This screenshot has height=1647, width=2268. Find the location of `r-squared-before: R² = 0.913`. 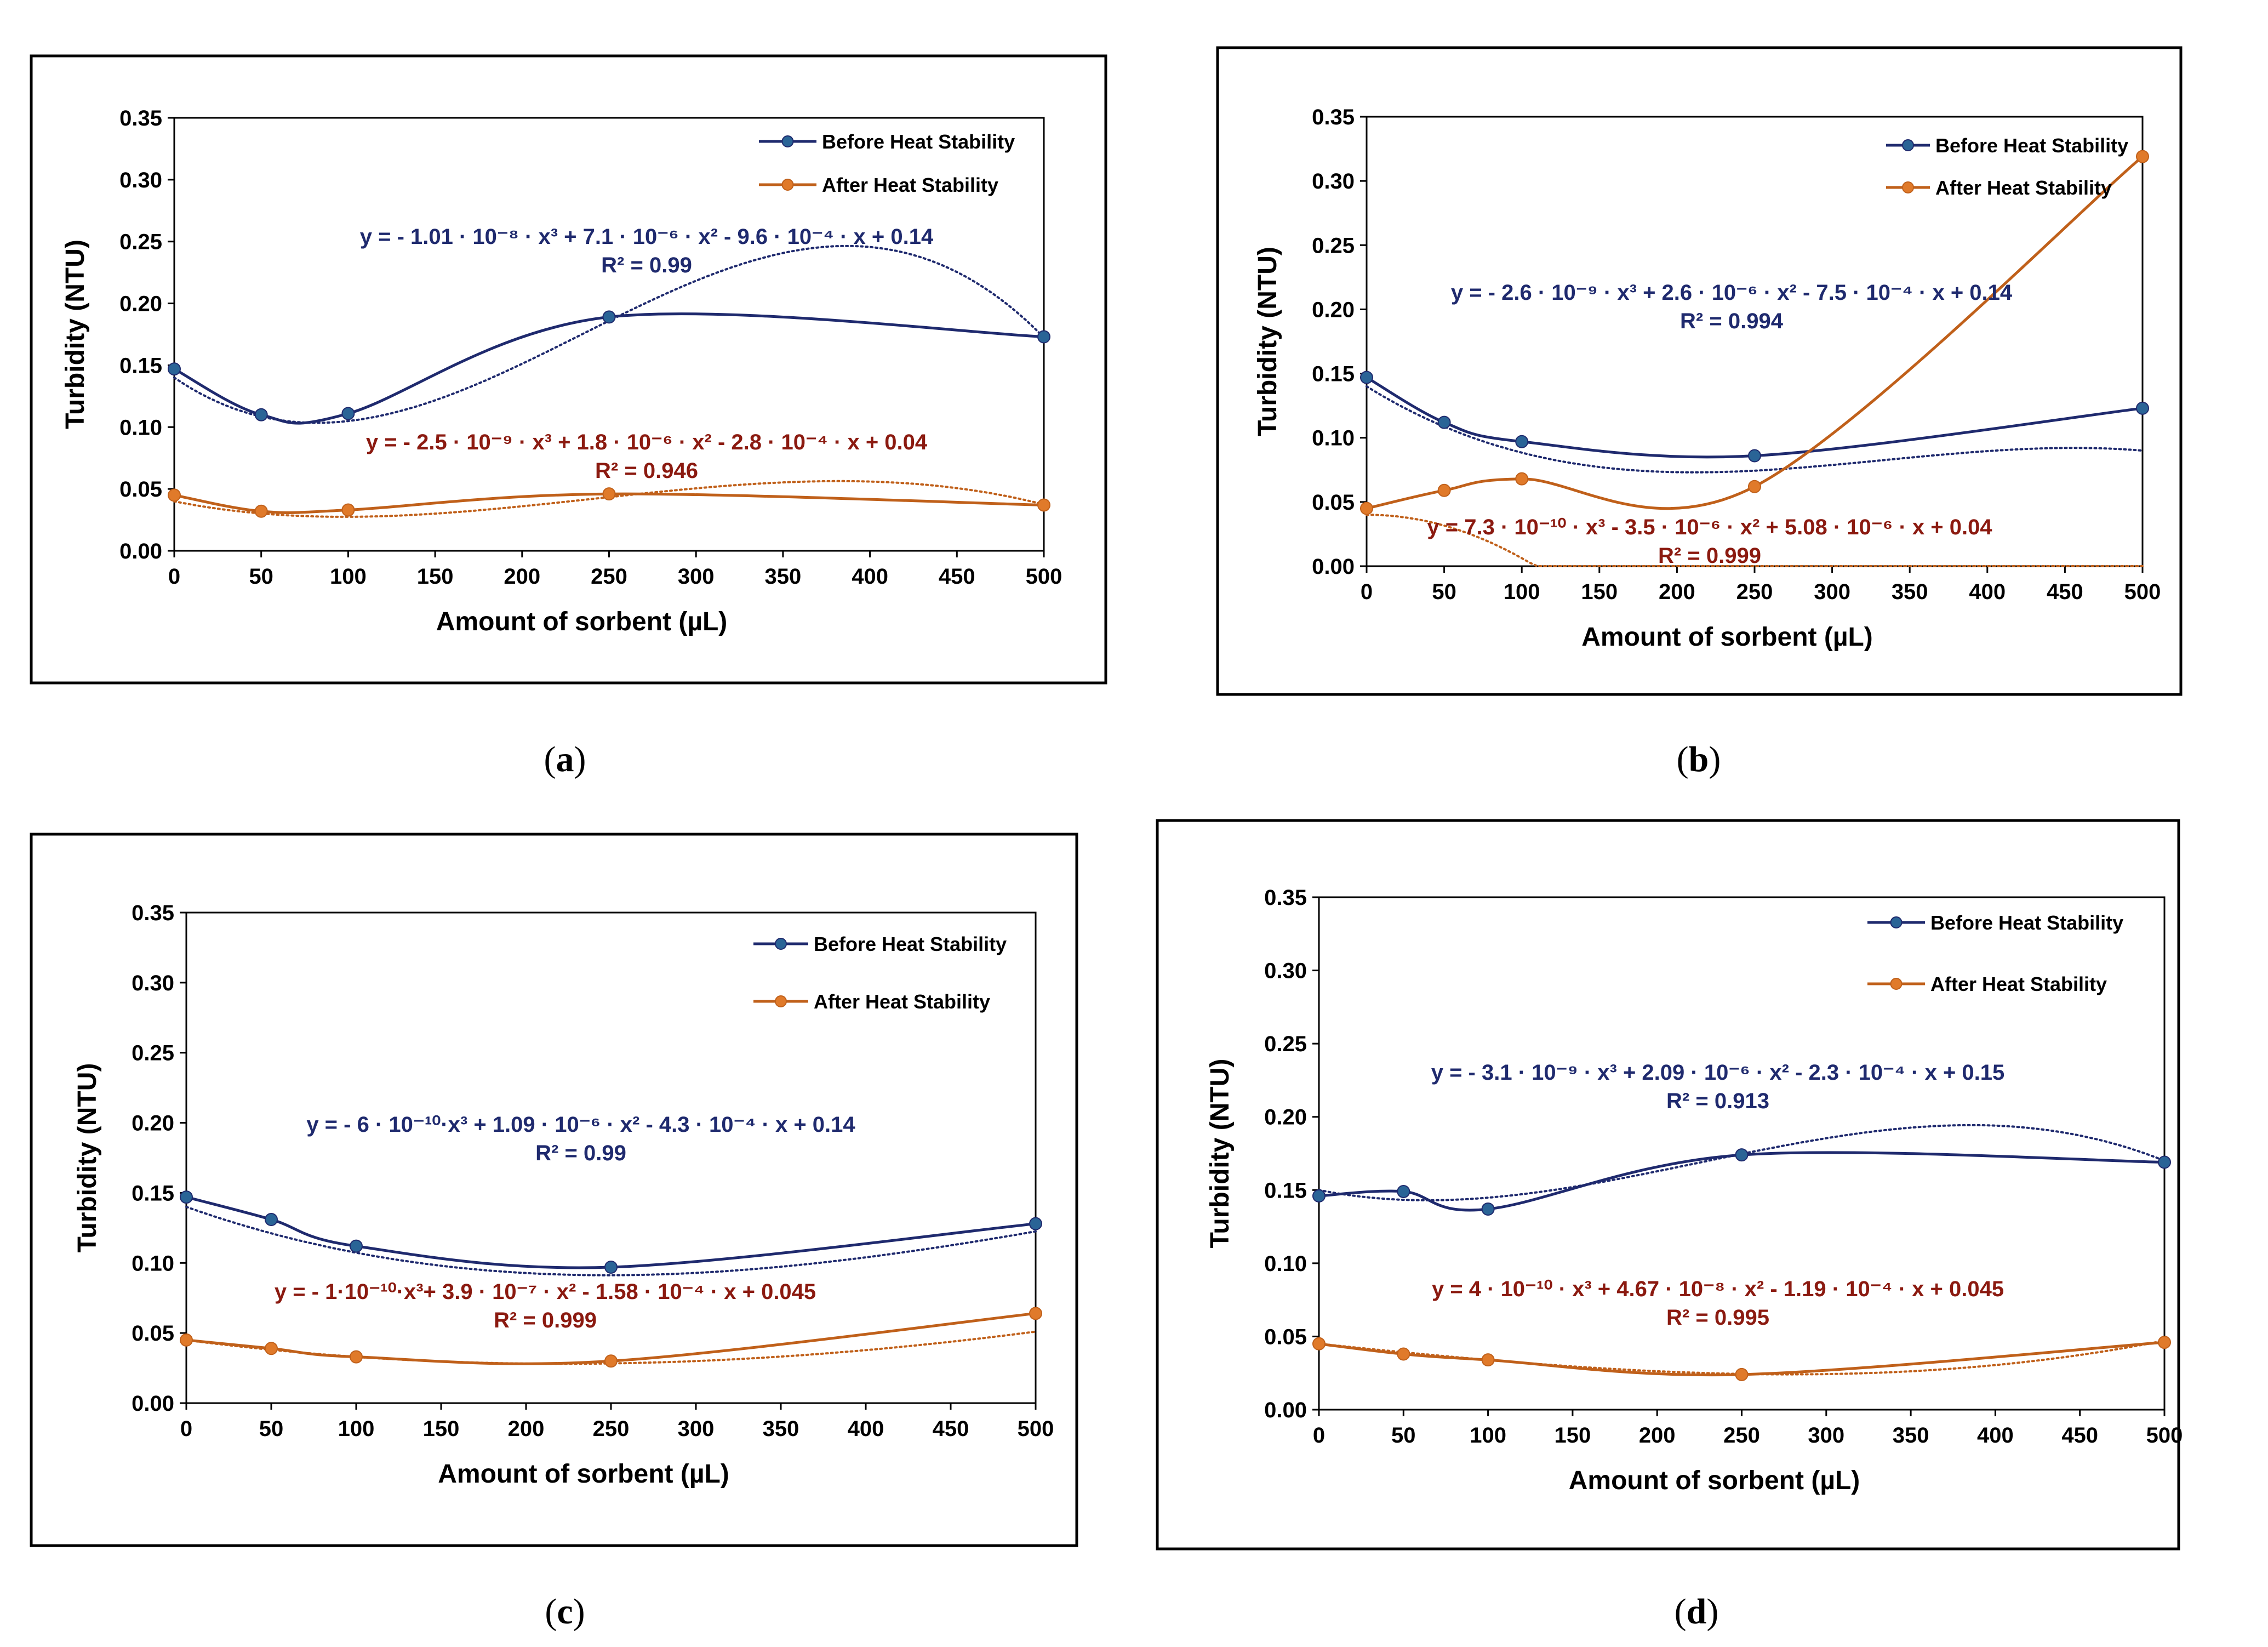

r-squared-before: R² = 0.913 is located at coordinates (1717, 1101).